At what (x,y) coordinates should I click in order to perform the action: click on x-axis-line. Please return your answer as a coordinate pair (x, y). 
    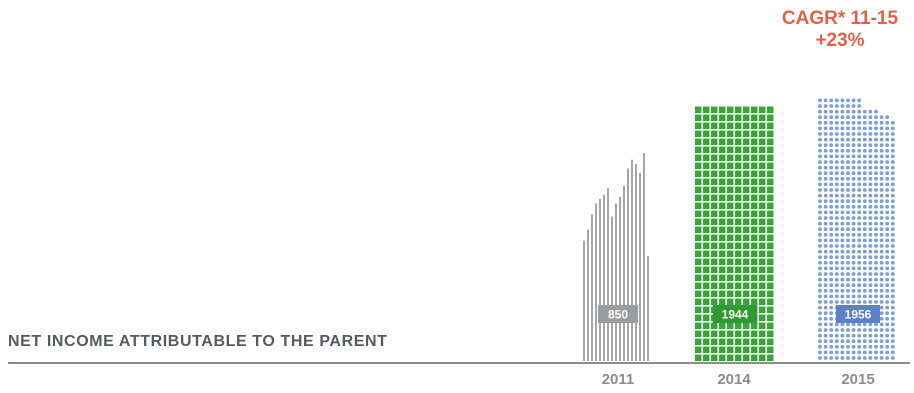
    Looking at the image, I should click on (459, 363).